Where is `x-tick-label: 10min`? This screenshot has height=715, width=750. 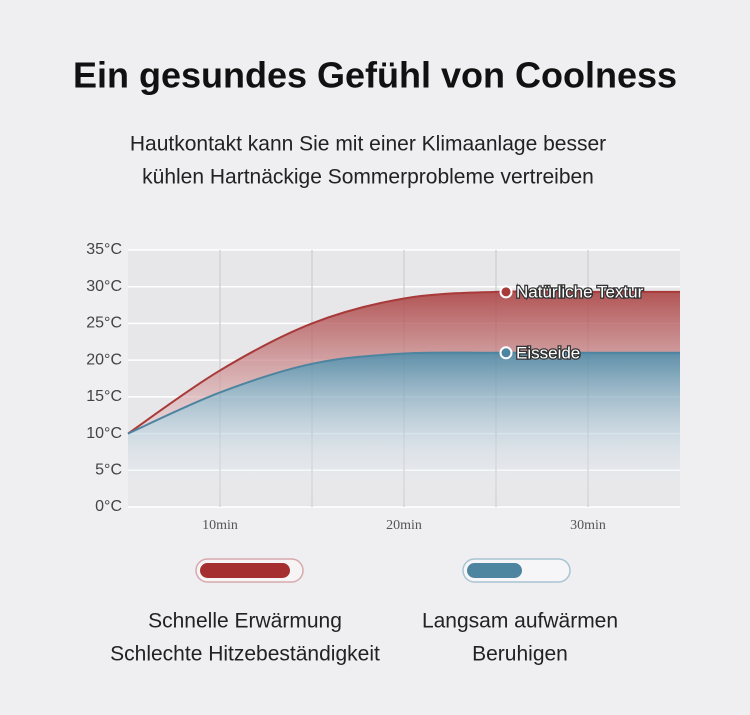
x-tick-label: 10min is located at coordinates (220, 525).